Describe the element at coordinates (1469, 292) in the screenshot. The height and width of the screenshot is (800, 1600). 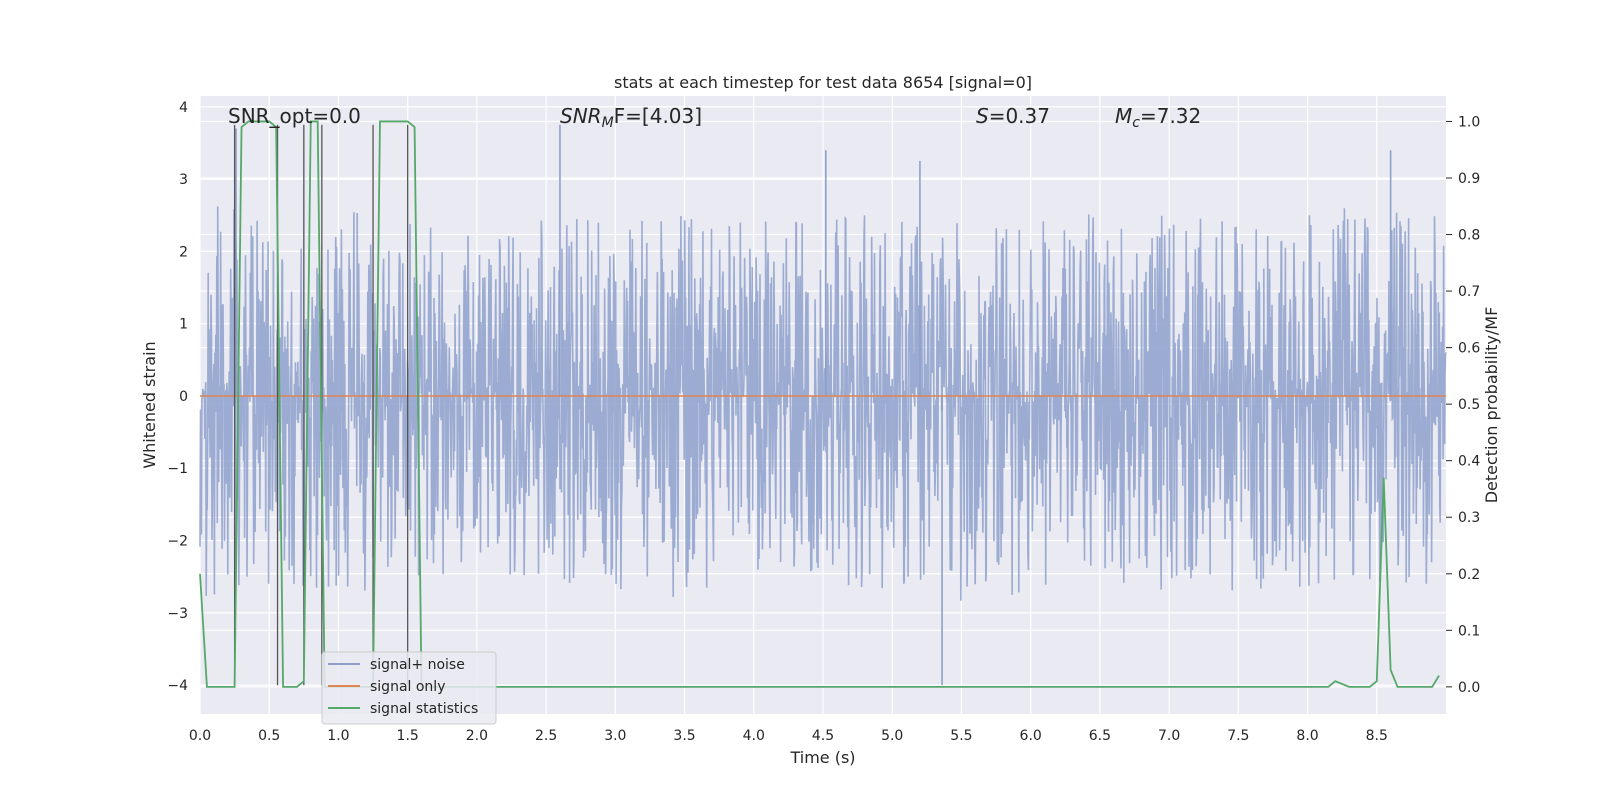
I see `y-right-tick-label-7: 0.7` at that location.